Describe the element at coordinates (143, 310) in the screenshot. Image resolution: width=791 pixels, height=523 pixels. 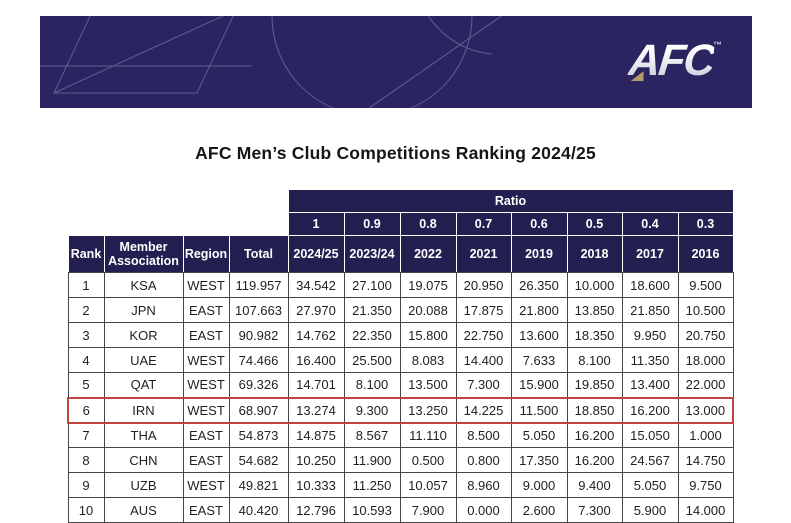
I see `member-association-cell: JPN` at that location.